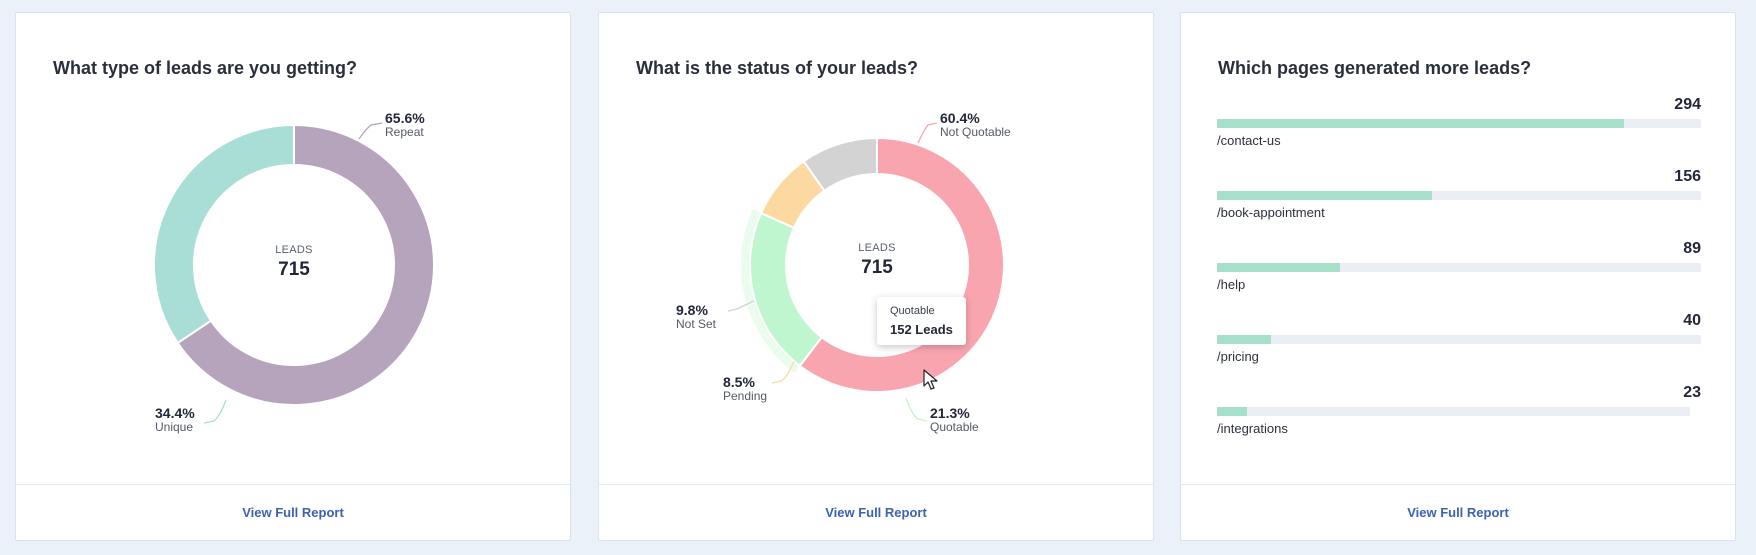 This screenshot has height=555, width=1756. I want to click on bar-value: 23, so click(1692, 392).